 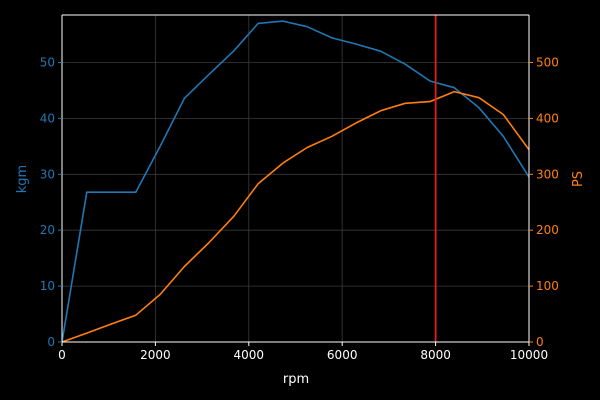 I want to click on y-left-tick-label: 0, so click(x=51, y=342).